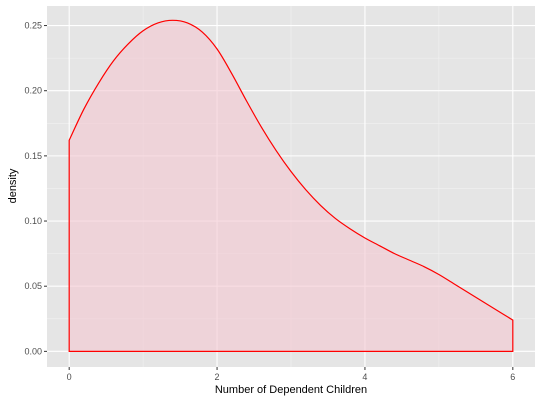 Image resolution: width=540 pixels, height=400 pixels. Describe the element at coordinates (33, 26) in the screenshot. I see `y-tick-label: 0.25` at that location.